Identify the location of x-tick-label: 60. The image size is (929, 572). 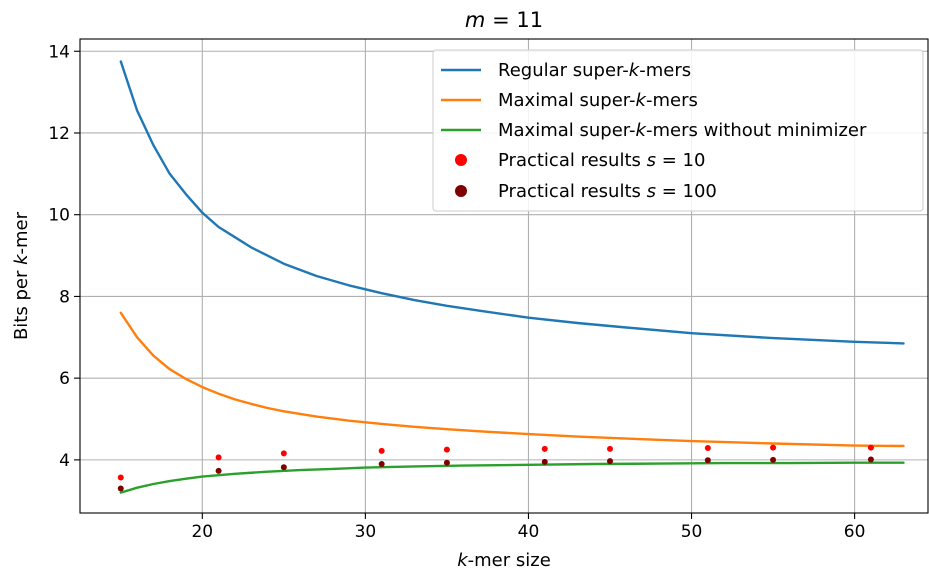
(855, 532).